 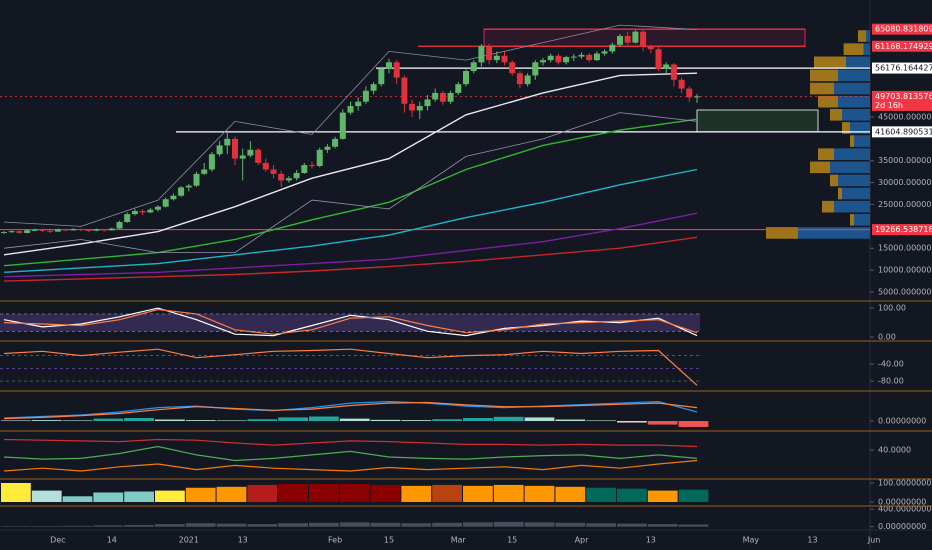 What do you see at coordinates (905, 182) in the screenshot?
I see `y-tick-label: 30000.00000000` at bounding box center [905, 182].